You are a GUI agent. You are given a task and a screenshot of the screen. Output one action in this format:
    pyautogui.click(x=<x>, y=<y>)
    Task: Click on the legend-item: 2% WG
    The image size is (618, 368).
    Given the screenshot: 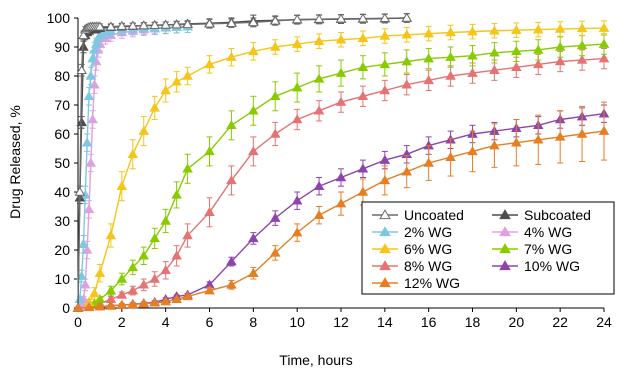 What is the action you would take?
    pyautogui.click(x=412, y=232)
    